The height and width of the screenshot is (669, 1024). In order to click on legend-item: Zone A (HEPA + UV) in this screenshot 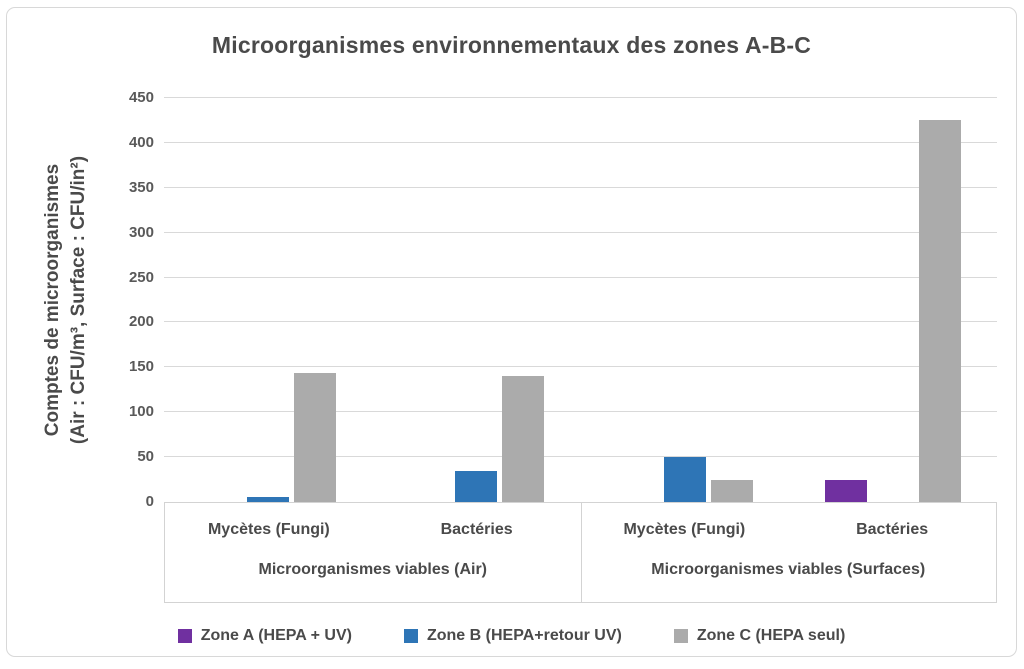, I will do `click(264, 636)`.